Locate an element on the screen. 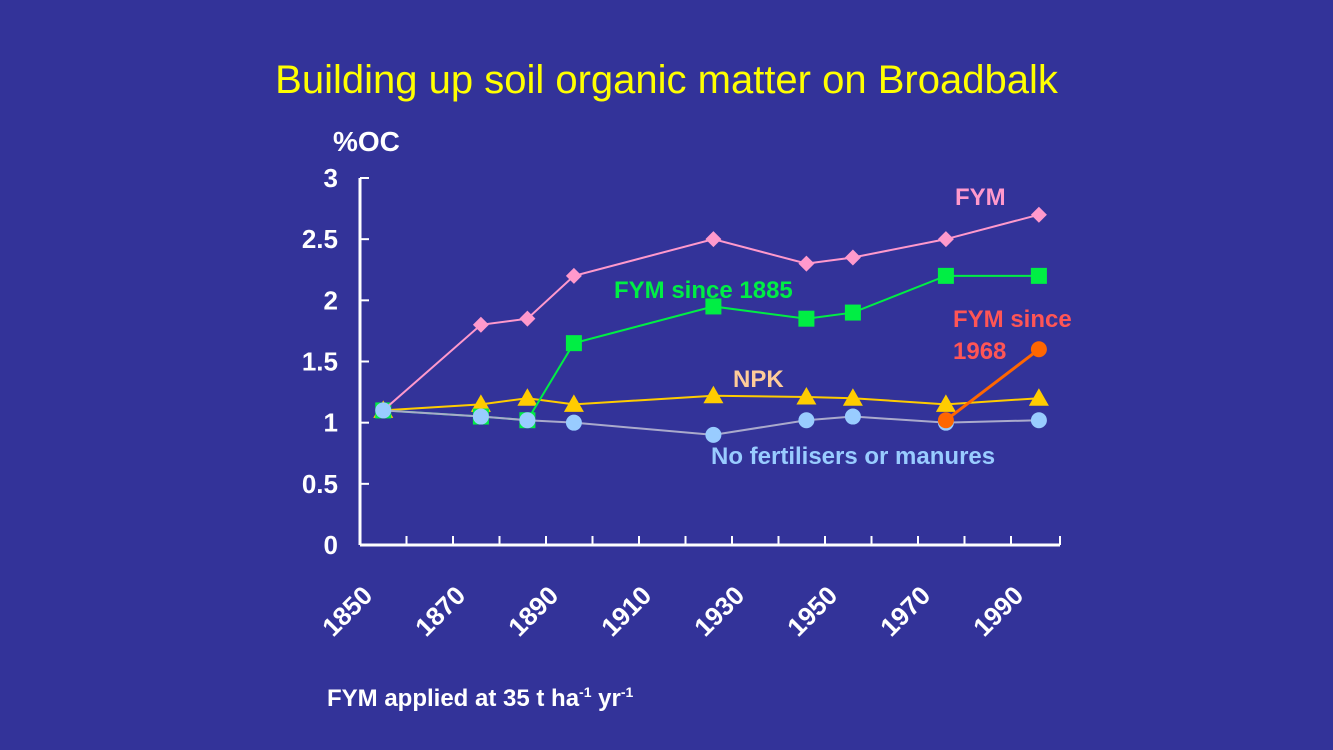 The height and width of the screenshot is (750, 1333). x-tick-label: 1910 is located at coordinates (626, 611).